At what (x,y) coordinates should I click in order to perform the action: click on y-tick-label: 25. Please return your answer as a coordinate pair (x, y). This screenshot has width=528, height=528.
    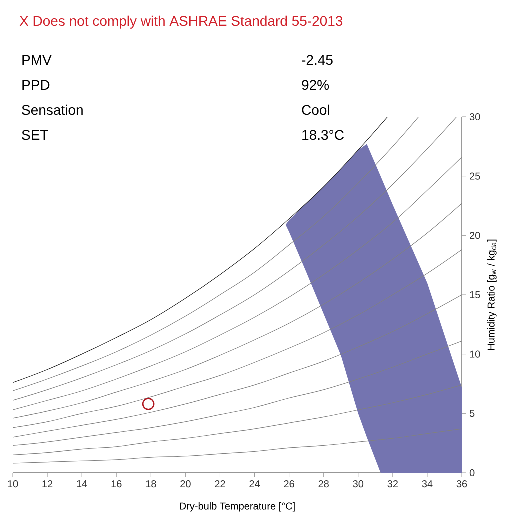
    Looking at the image, I should click on (475, 176).